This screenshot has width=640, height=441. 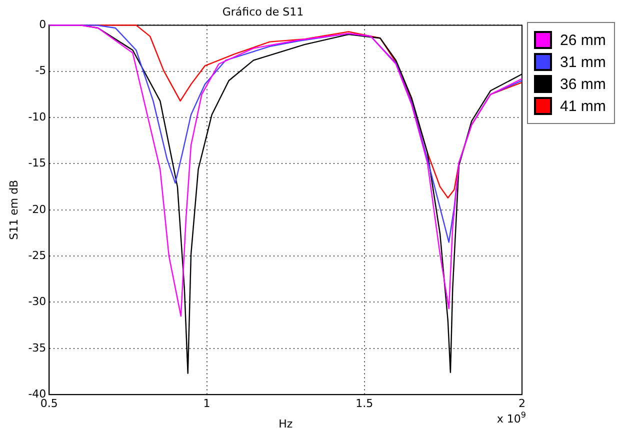 What do you see at coordinates (365, 403) in the screenshot?
I see `x-tick-label: 1.5` at bounding box center [365, 403].